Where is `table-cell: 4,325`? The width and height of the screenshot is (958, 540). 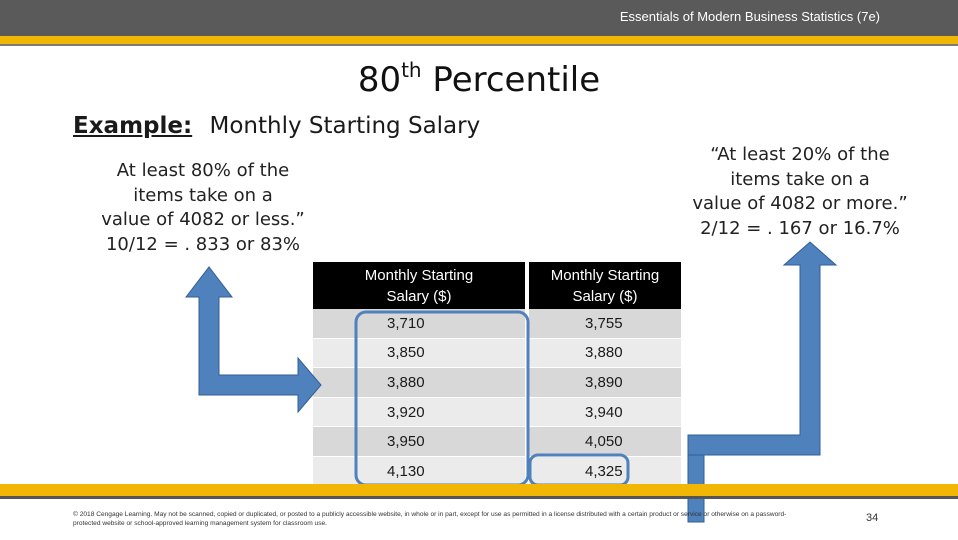
table-cell: 4,325 is located at coordinates (605, 471).